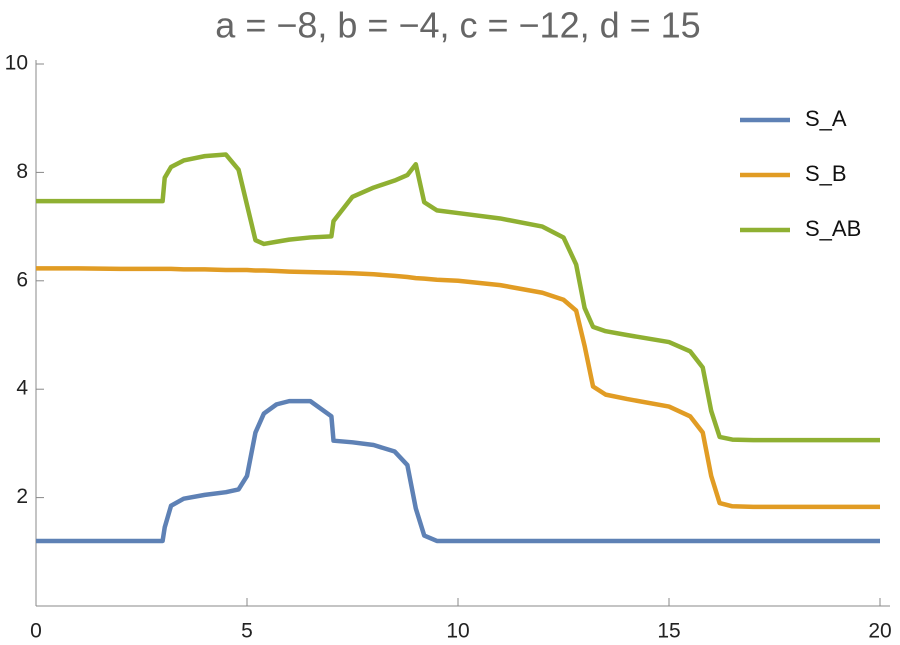  What do you see at coordinates (457, 631) in the screenshot?
I see `x-tick-label: 10` at bounding box center [457, 631].